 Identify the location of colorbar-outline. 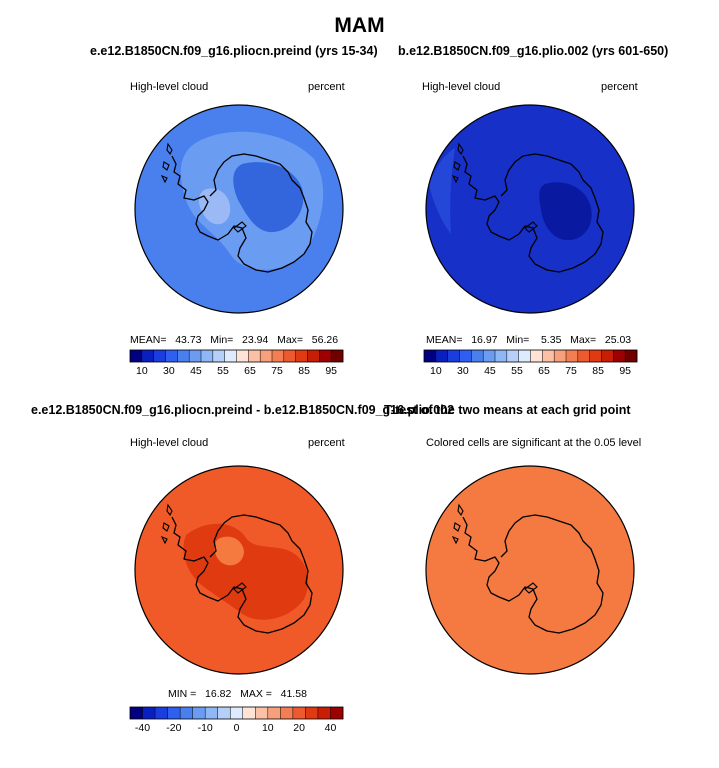
(236, 713).